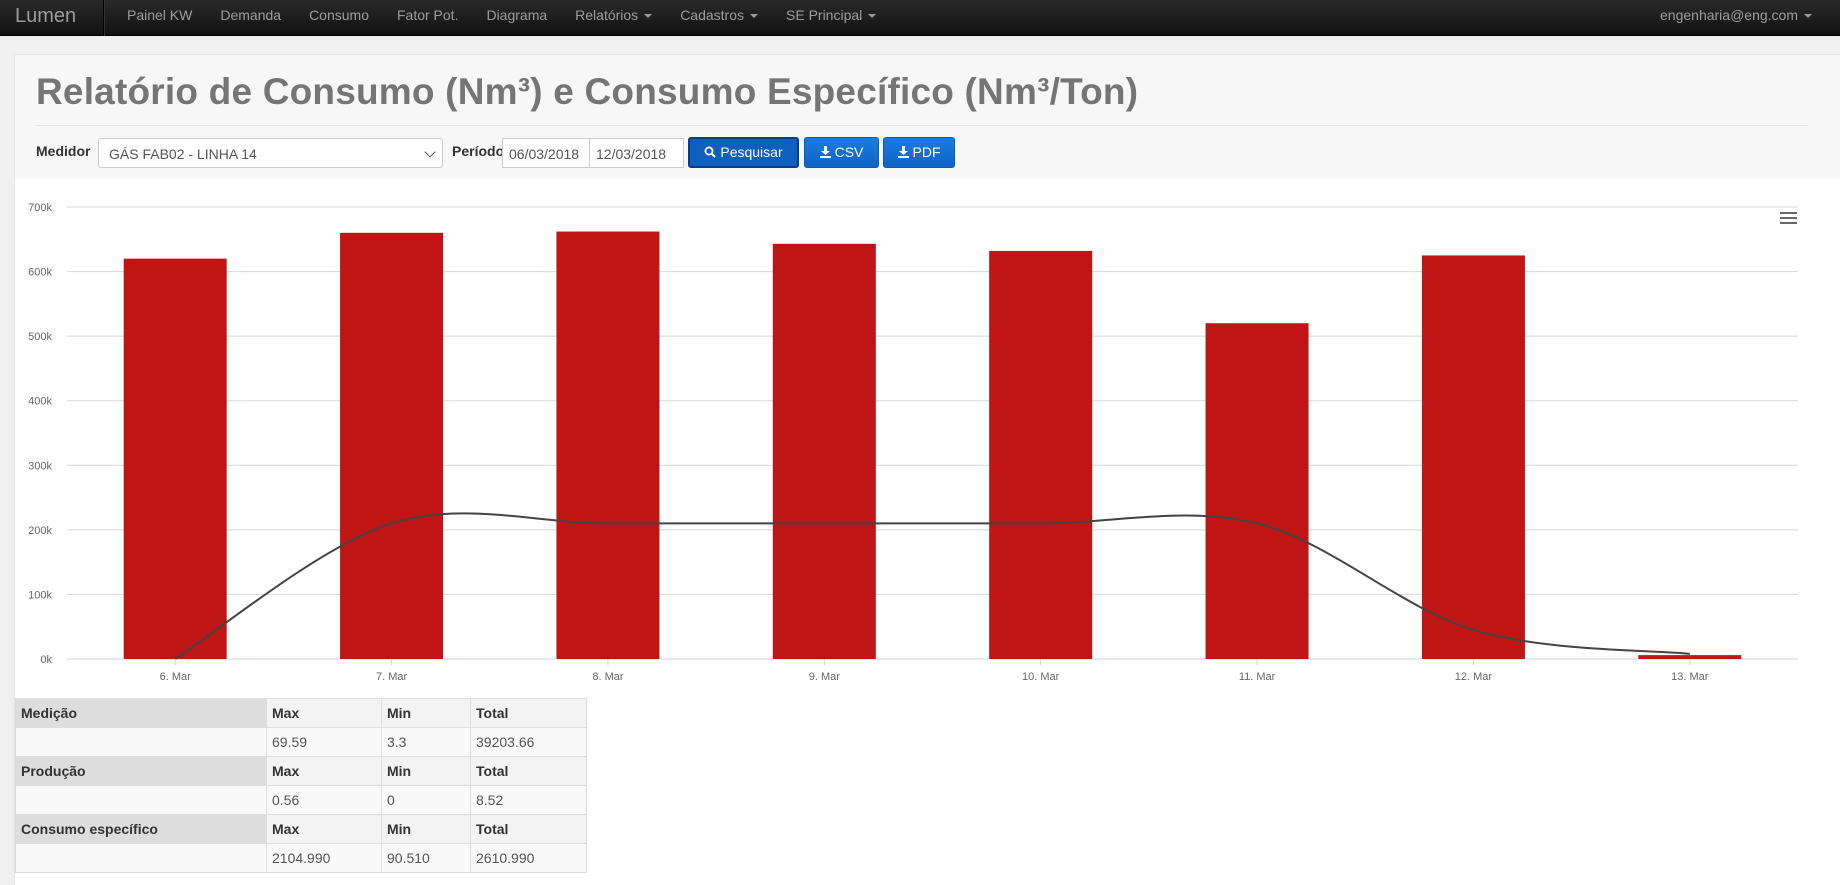  I want to click on y-tick-label: 700k, so click(40, 208).